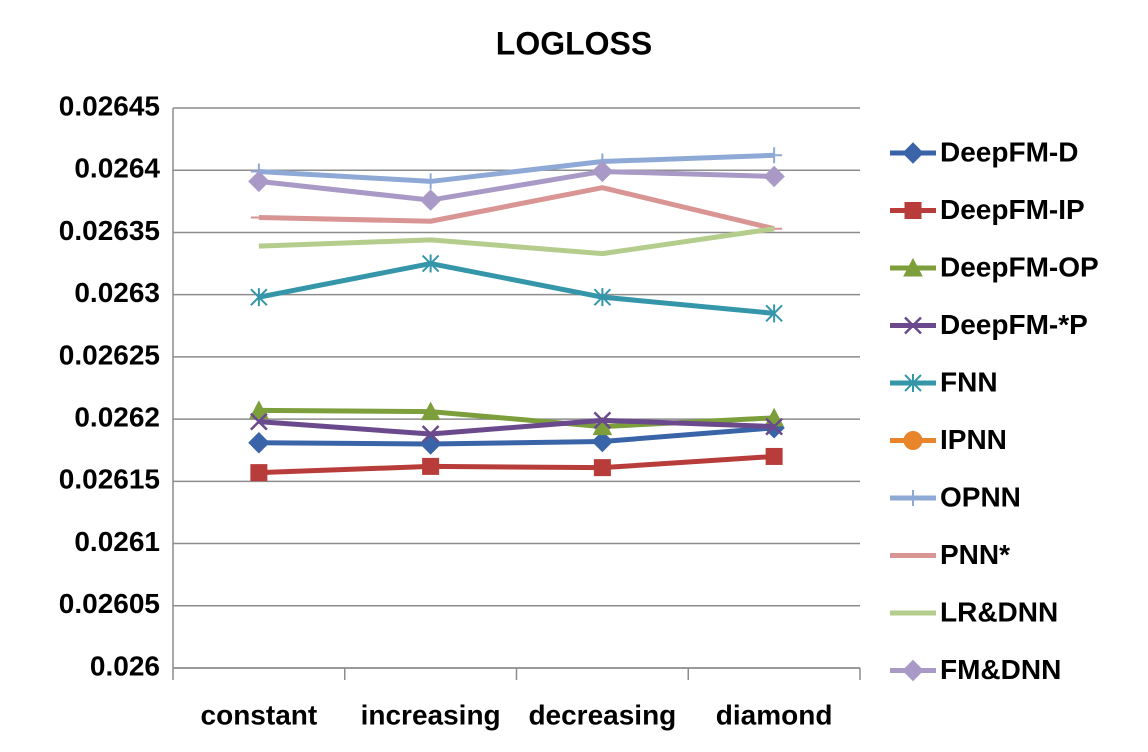 Image resolution: width=1148 pixels, height=752 pixels. What do you see at coordinates (1014, 324) in the screenshot?
I see `legend-label: DeepFM-*P` at bounding box center [1014, 324].